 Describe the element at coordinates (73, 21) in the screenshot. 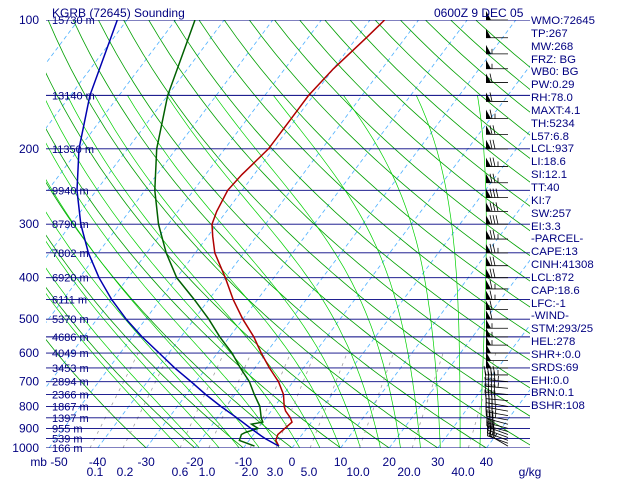

I see `height-label: 15730 m` at that location.